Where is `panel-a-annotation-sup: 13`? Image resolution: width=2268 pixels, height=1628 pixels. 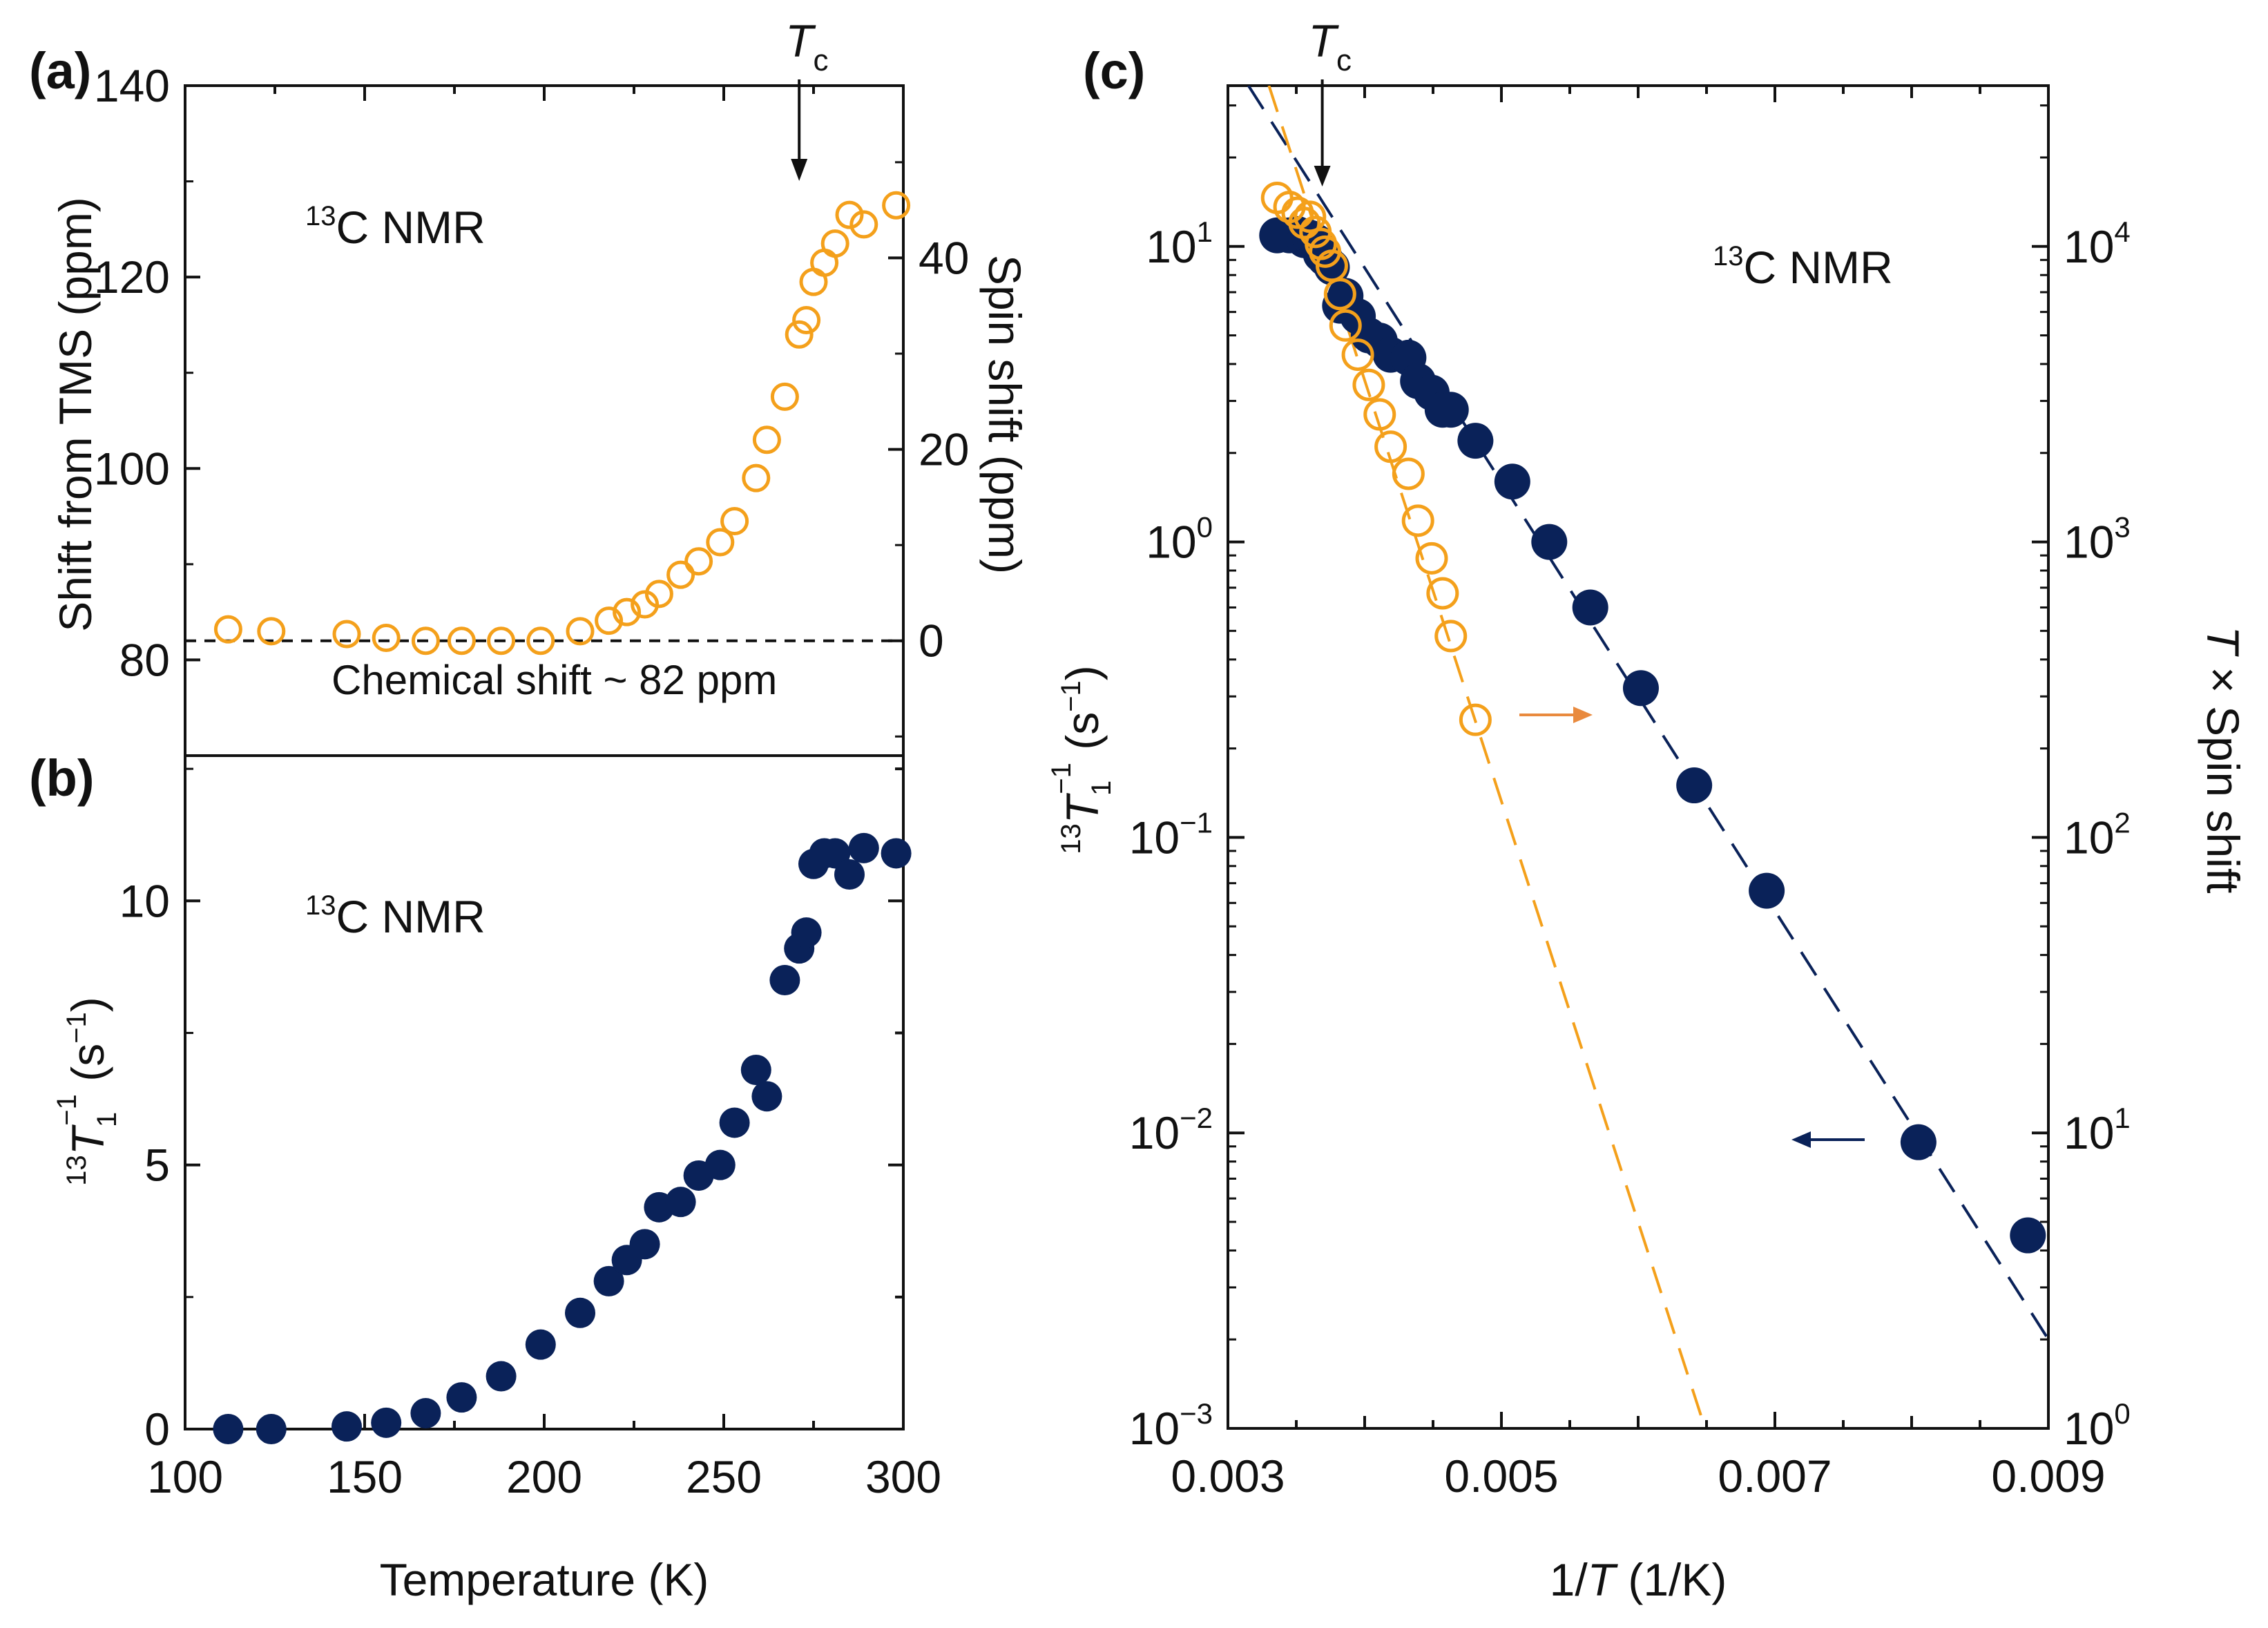 panel-a-annotation-sup: 13 is located at coordinates (320, 216).